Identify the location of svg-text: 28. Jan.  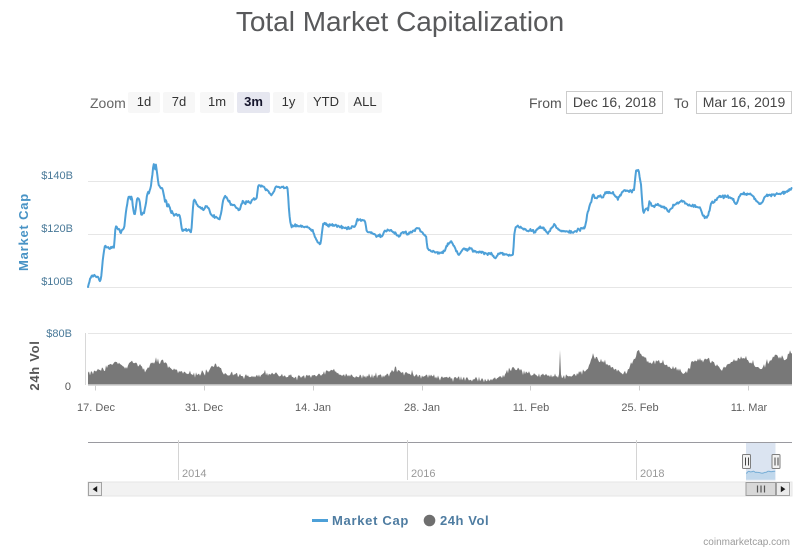
(422, 408).